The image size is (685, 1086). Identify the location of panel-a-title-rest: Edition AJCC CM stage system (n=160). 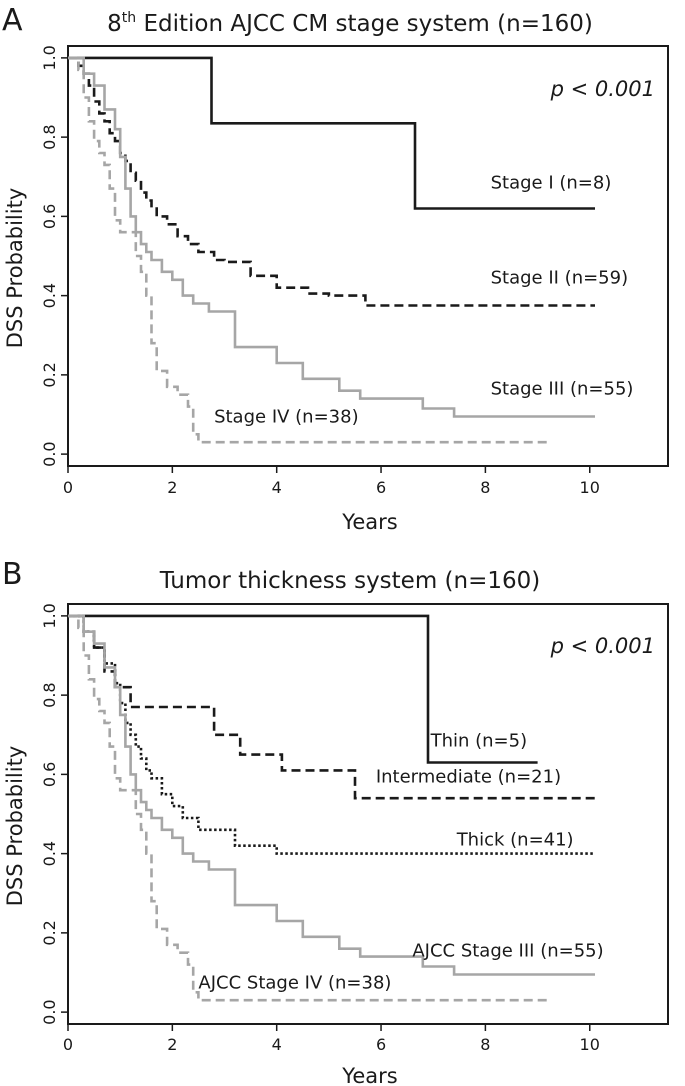
(364, 24).